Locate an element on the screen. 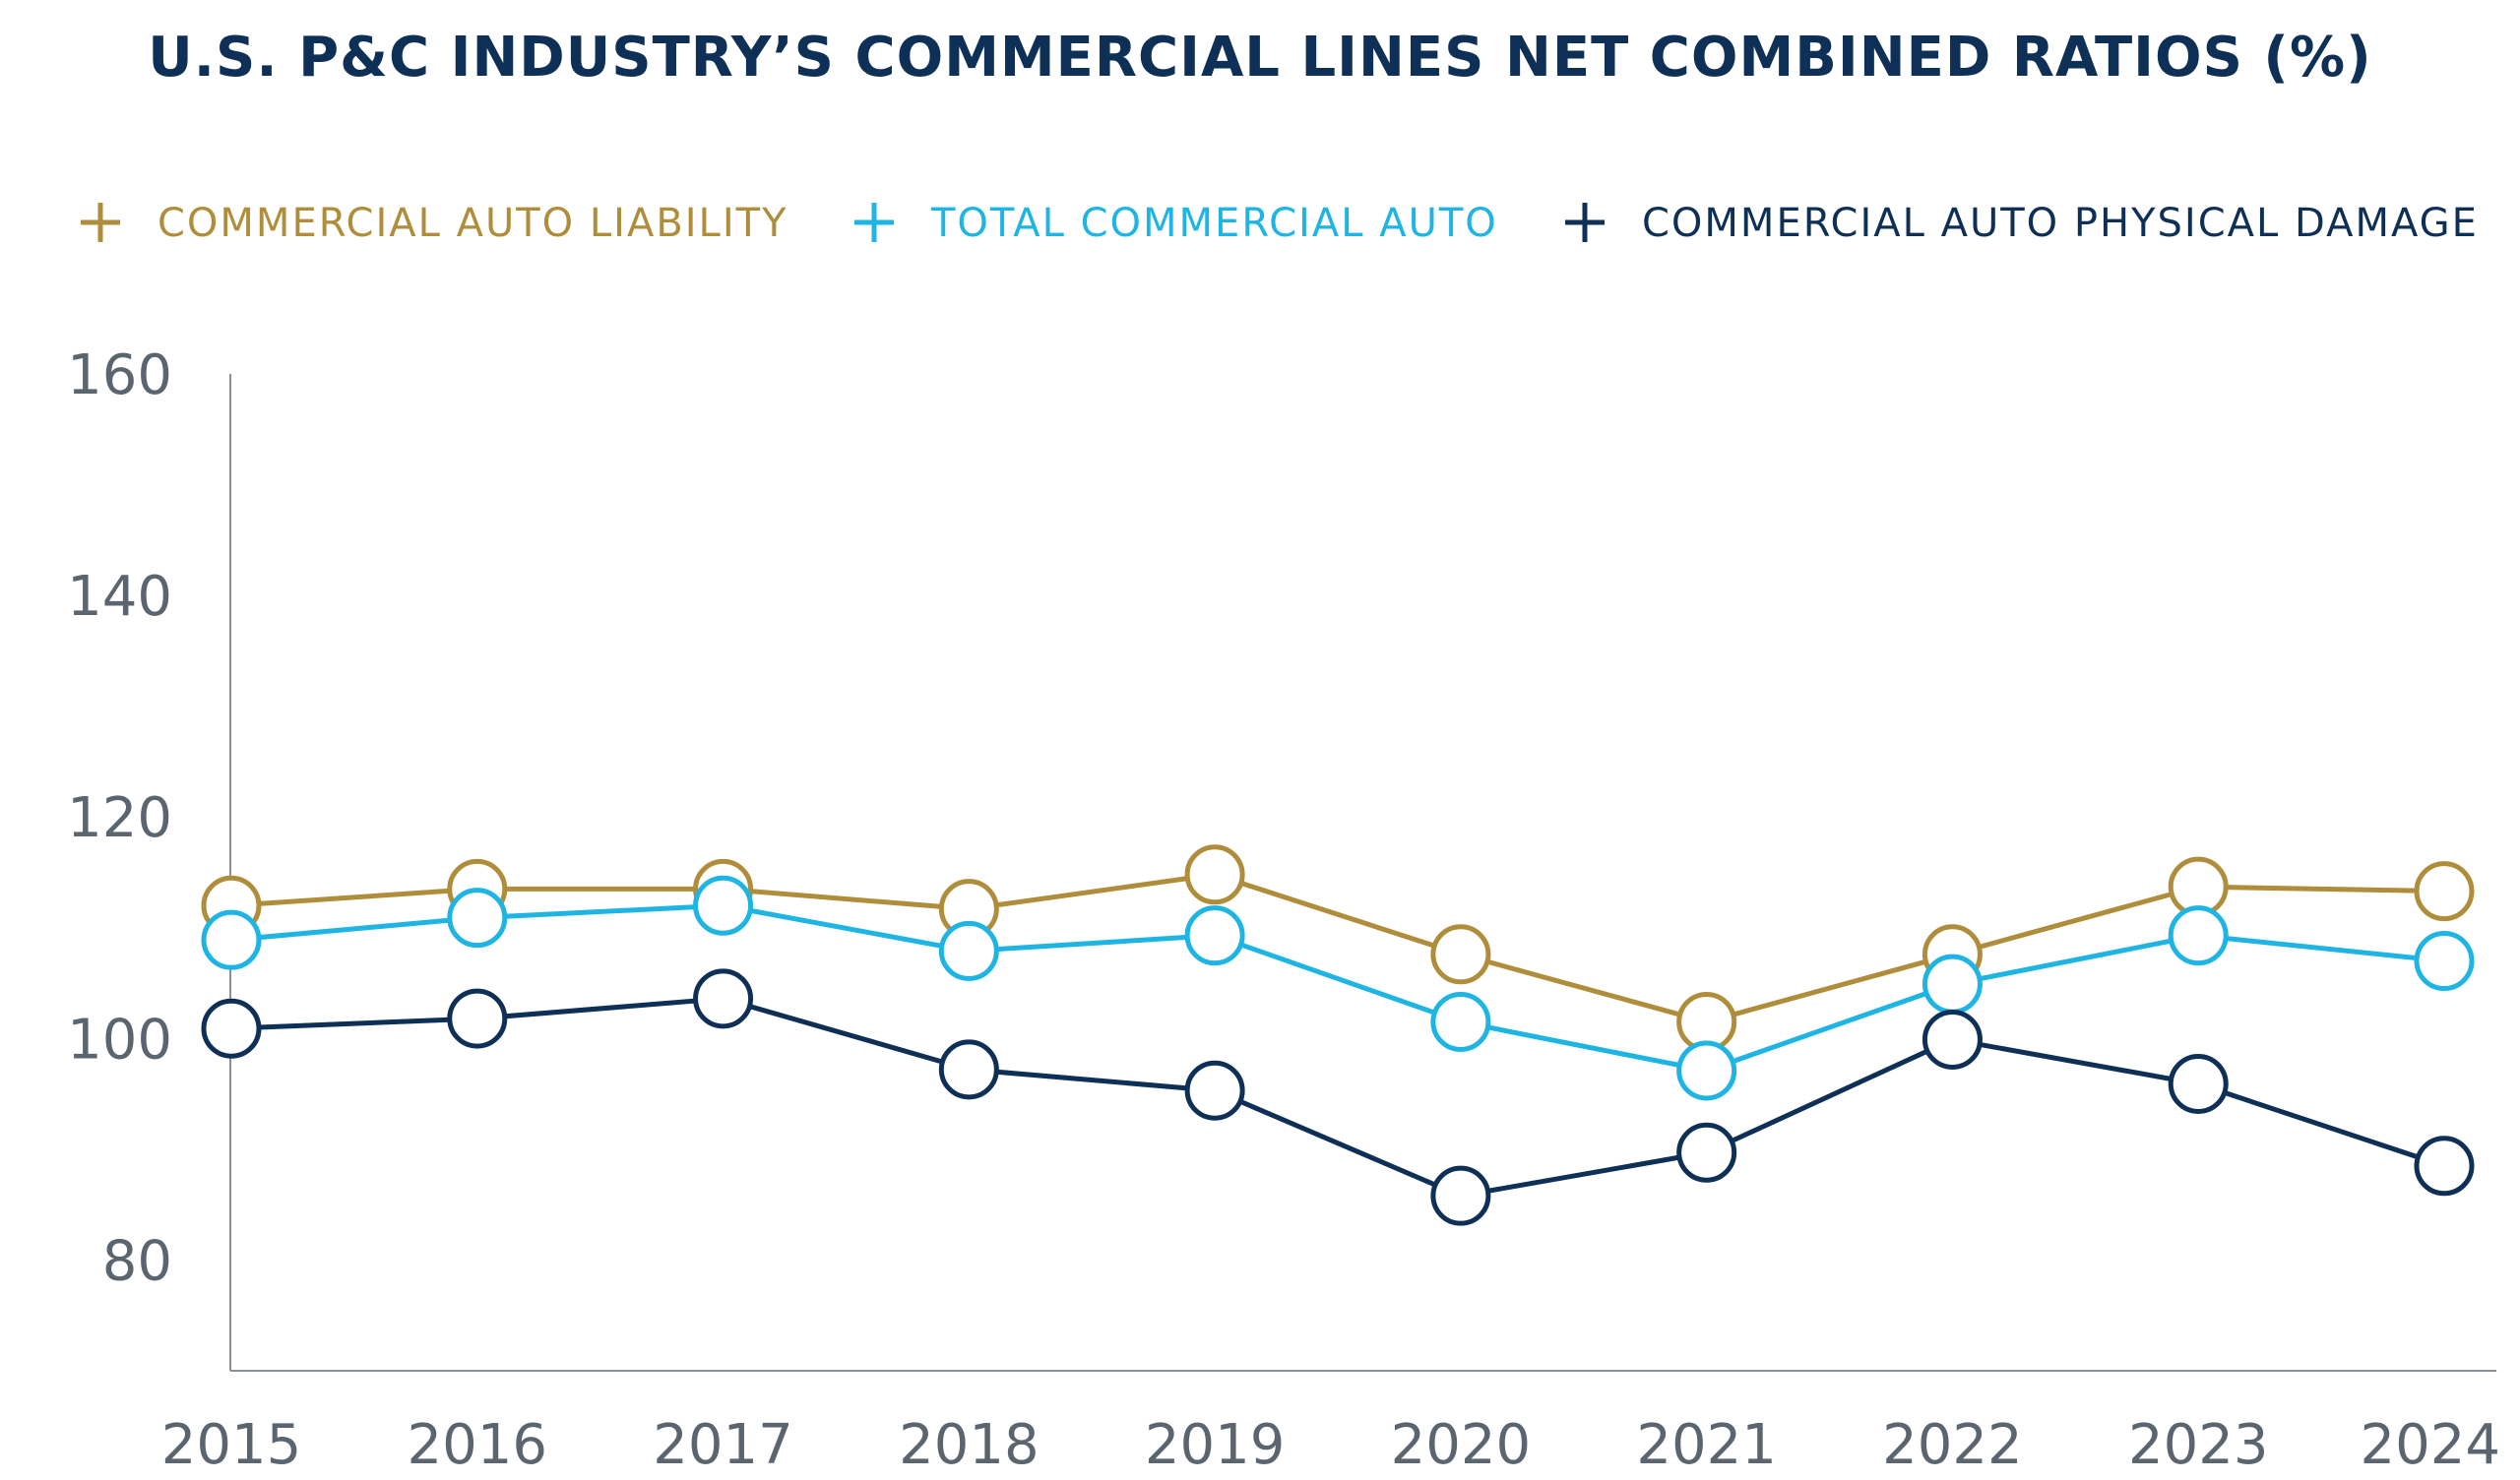  legend-item: COMMERCIAL AUTO LIABILITY is located at coordinates (434, 223).